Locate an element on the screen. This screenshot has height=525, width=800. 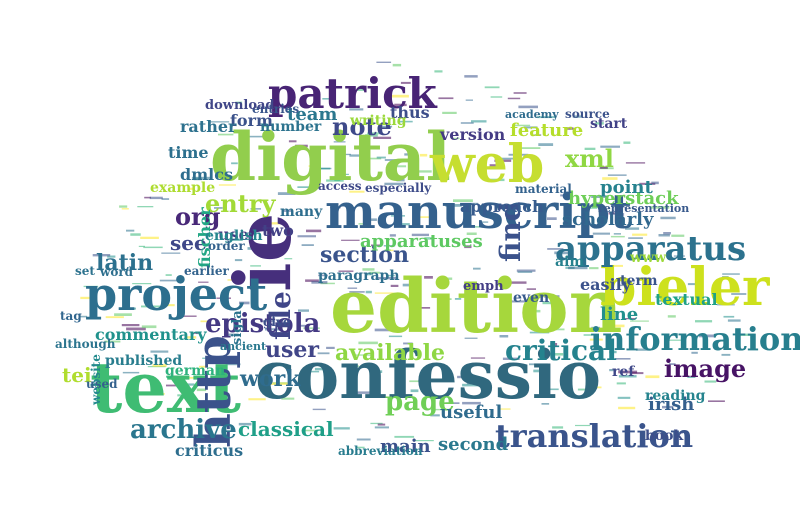
word-although: although is located at coordinates (85, 344).